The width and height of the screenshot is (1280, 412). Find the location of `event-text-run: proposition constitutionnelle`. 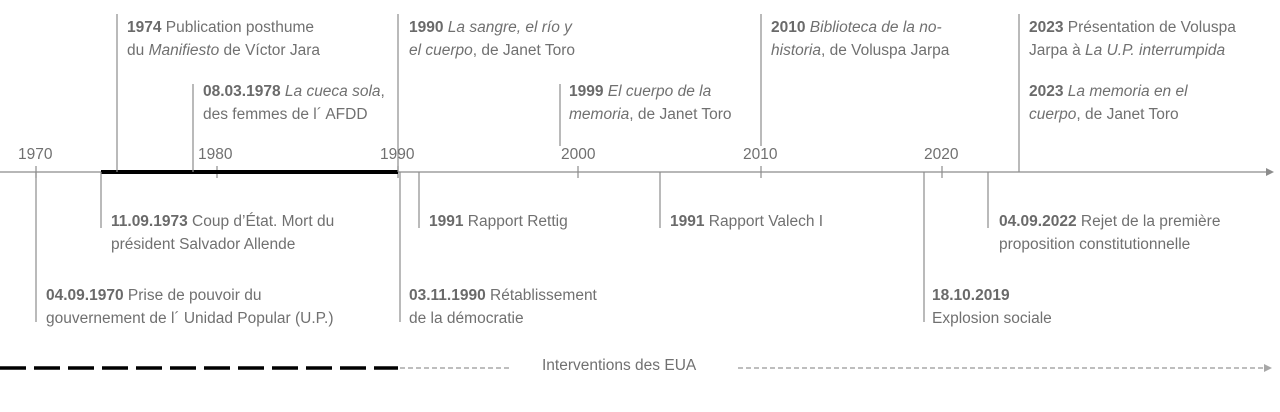

event-text-run: proposition constitutionnelle is located at coordinates (1095, 244).